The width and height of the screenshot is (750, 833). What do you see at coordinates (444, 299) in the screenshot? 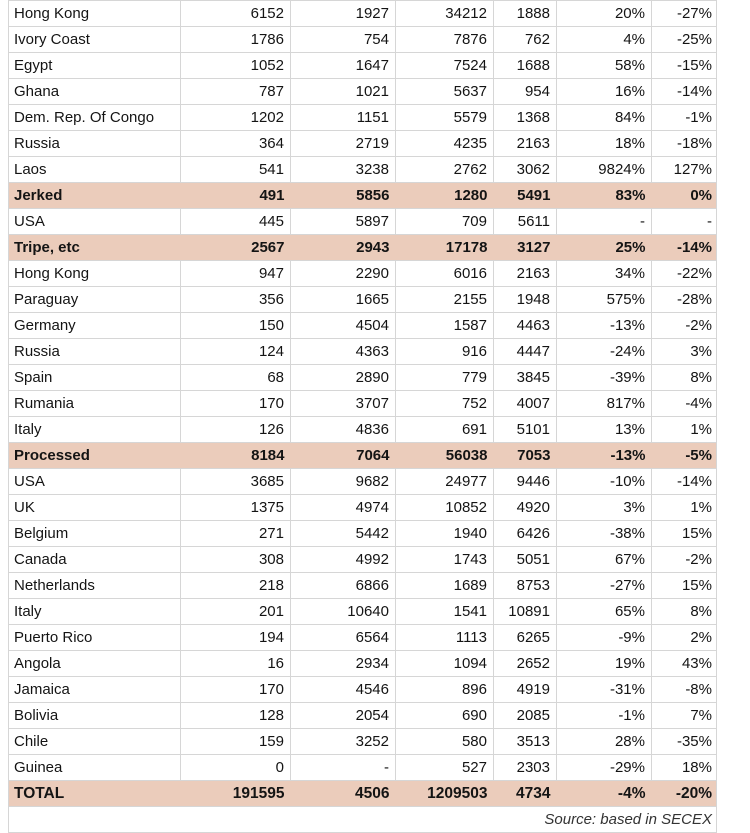
I see `cell-value: 2155` at bounding box center [444, 299].